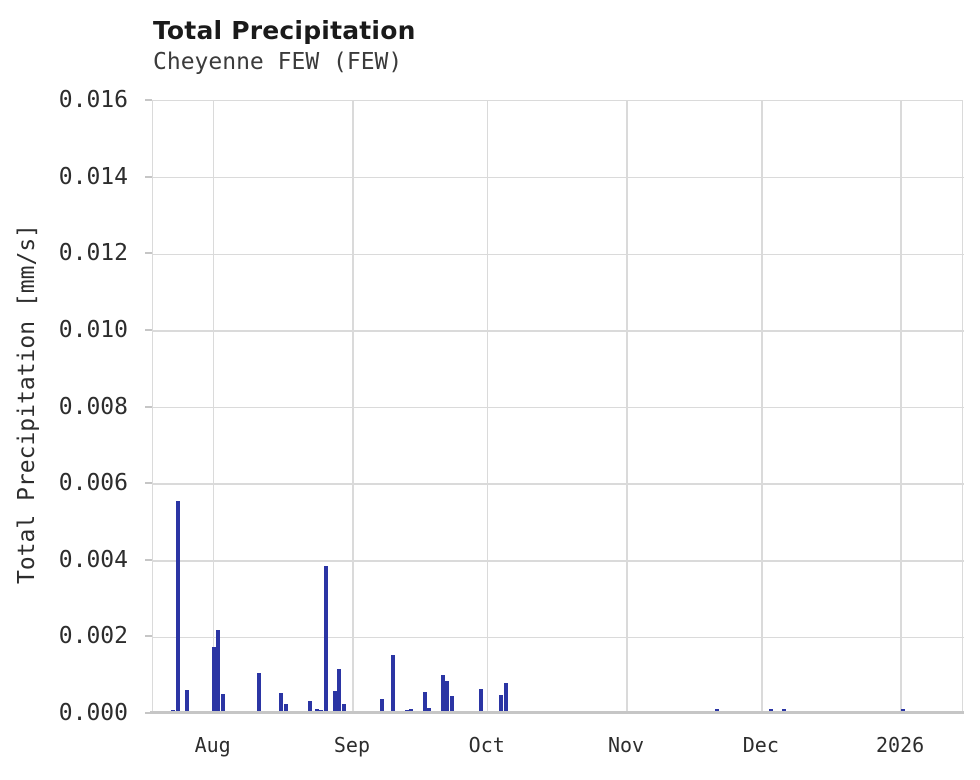 The image size is (980, 780). I want to click on x-tick-label: Nov, so click(626, 745).